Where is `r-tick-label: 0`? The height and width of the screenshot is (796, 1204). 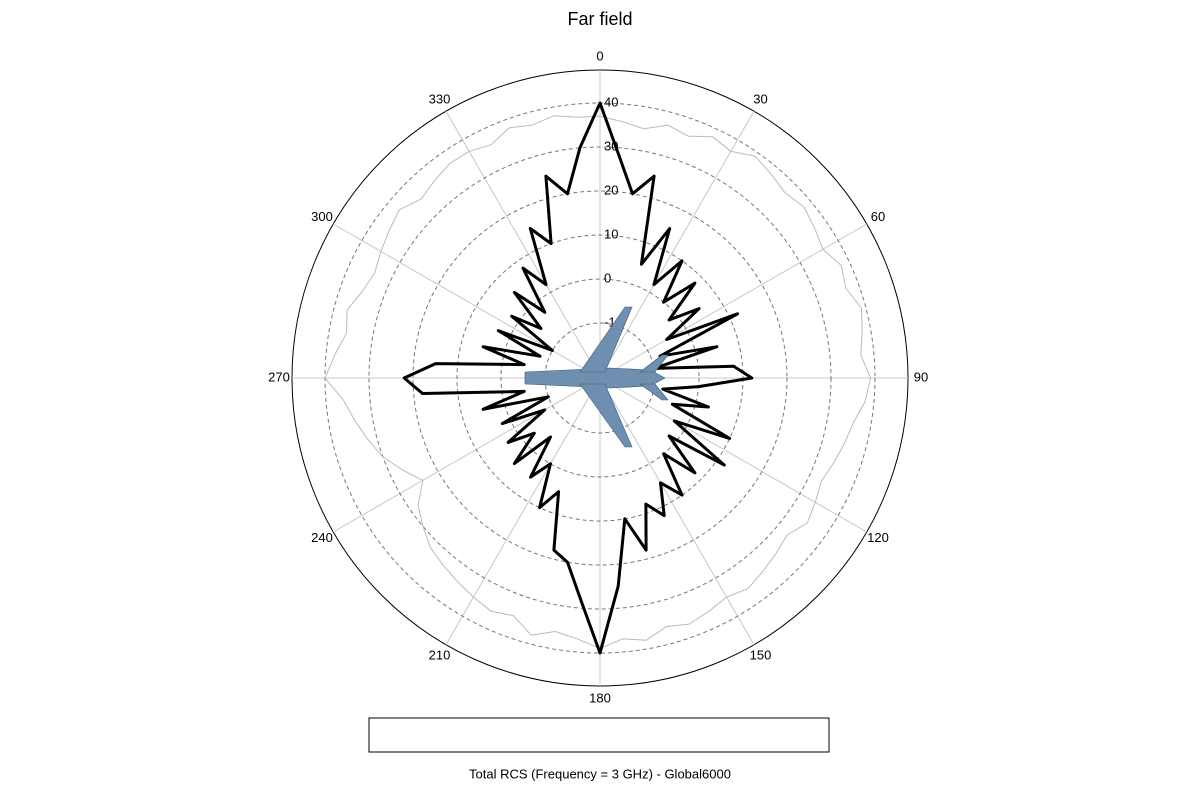
r-tick-label: 0 is located at coordinates (607, 277).